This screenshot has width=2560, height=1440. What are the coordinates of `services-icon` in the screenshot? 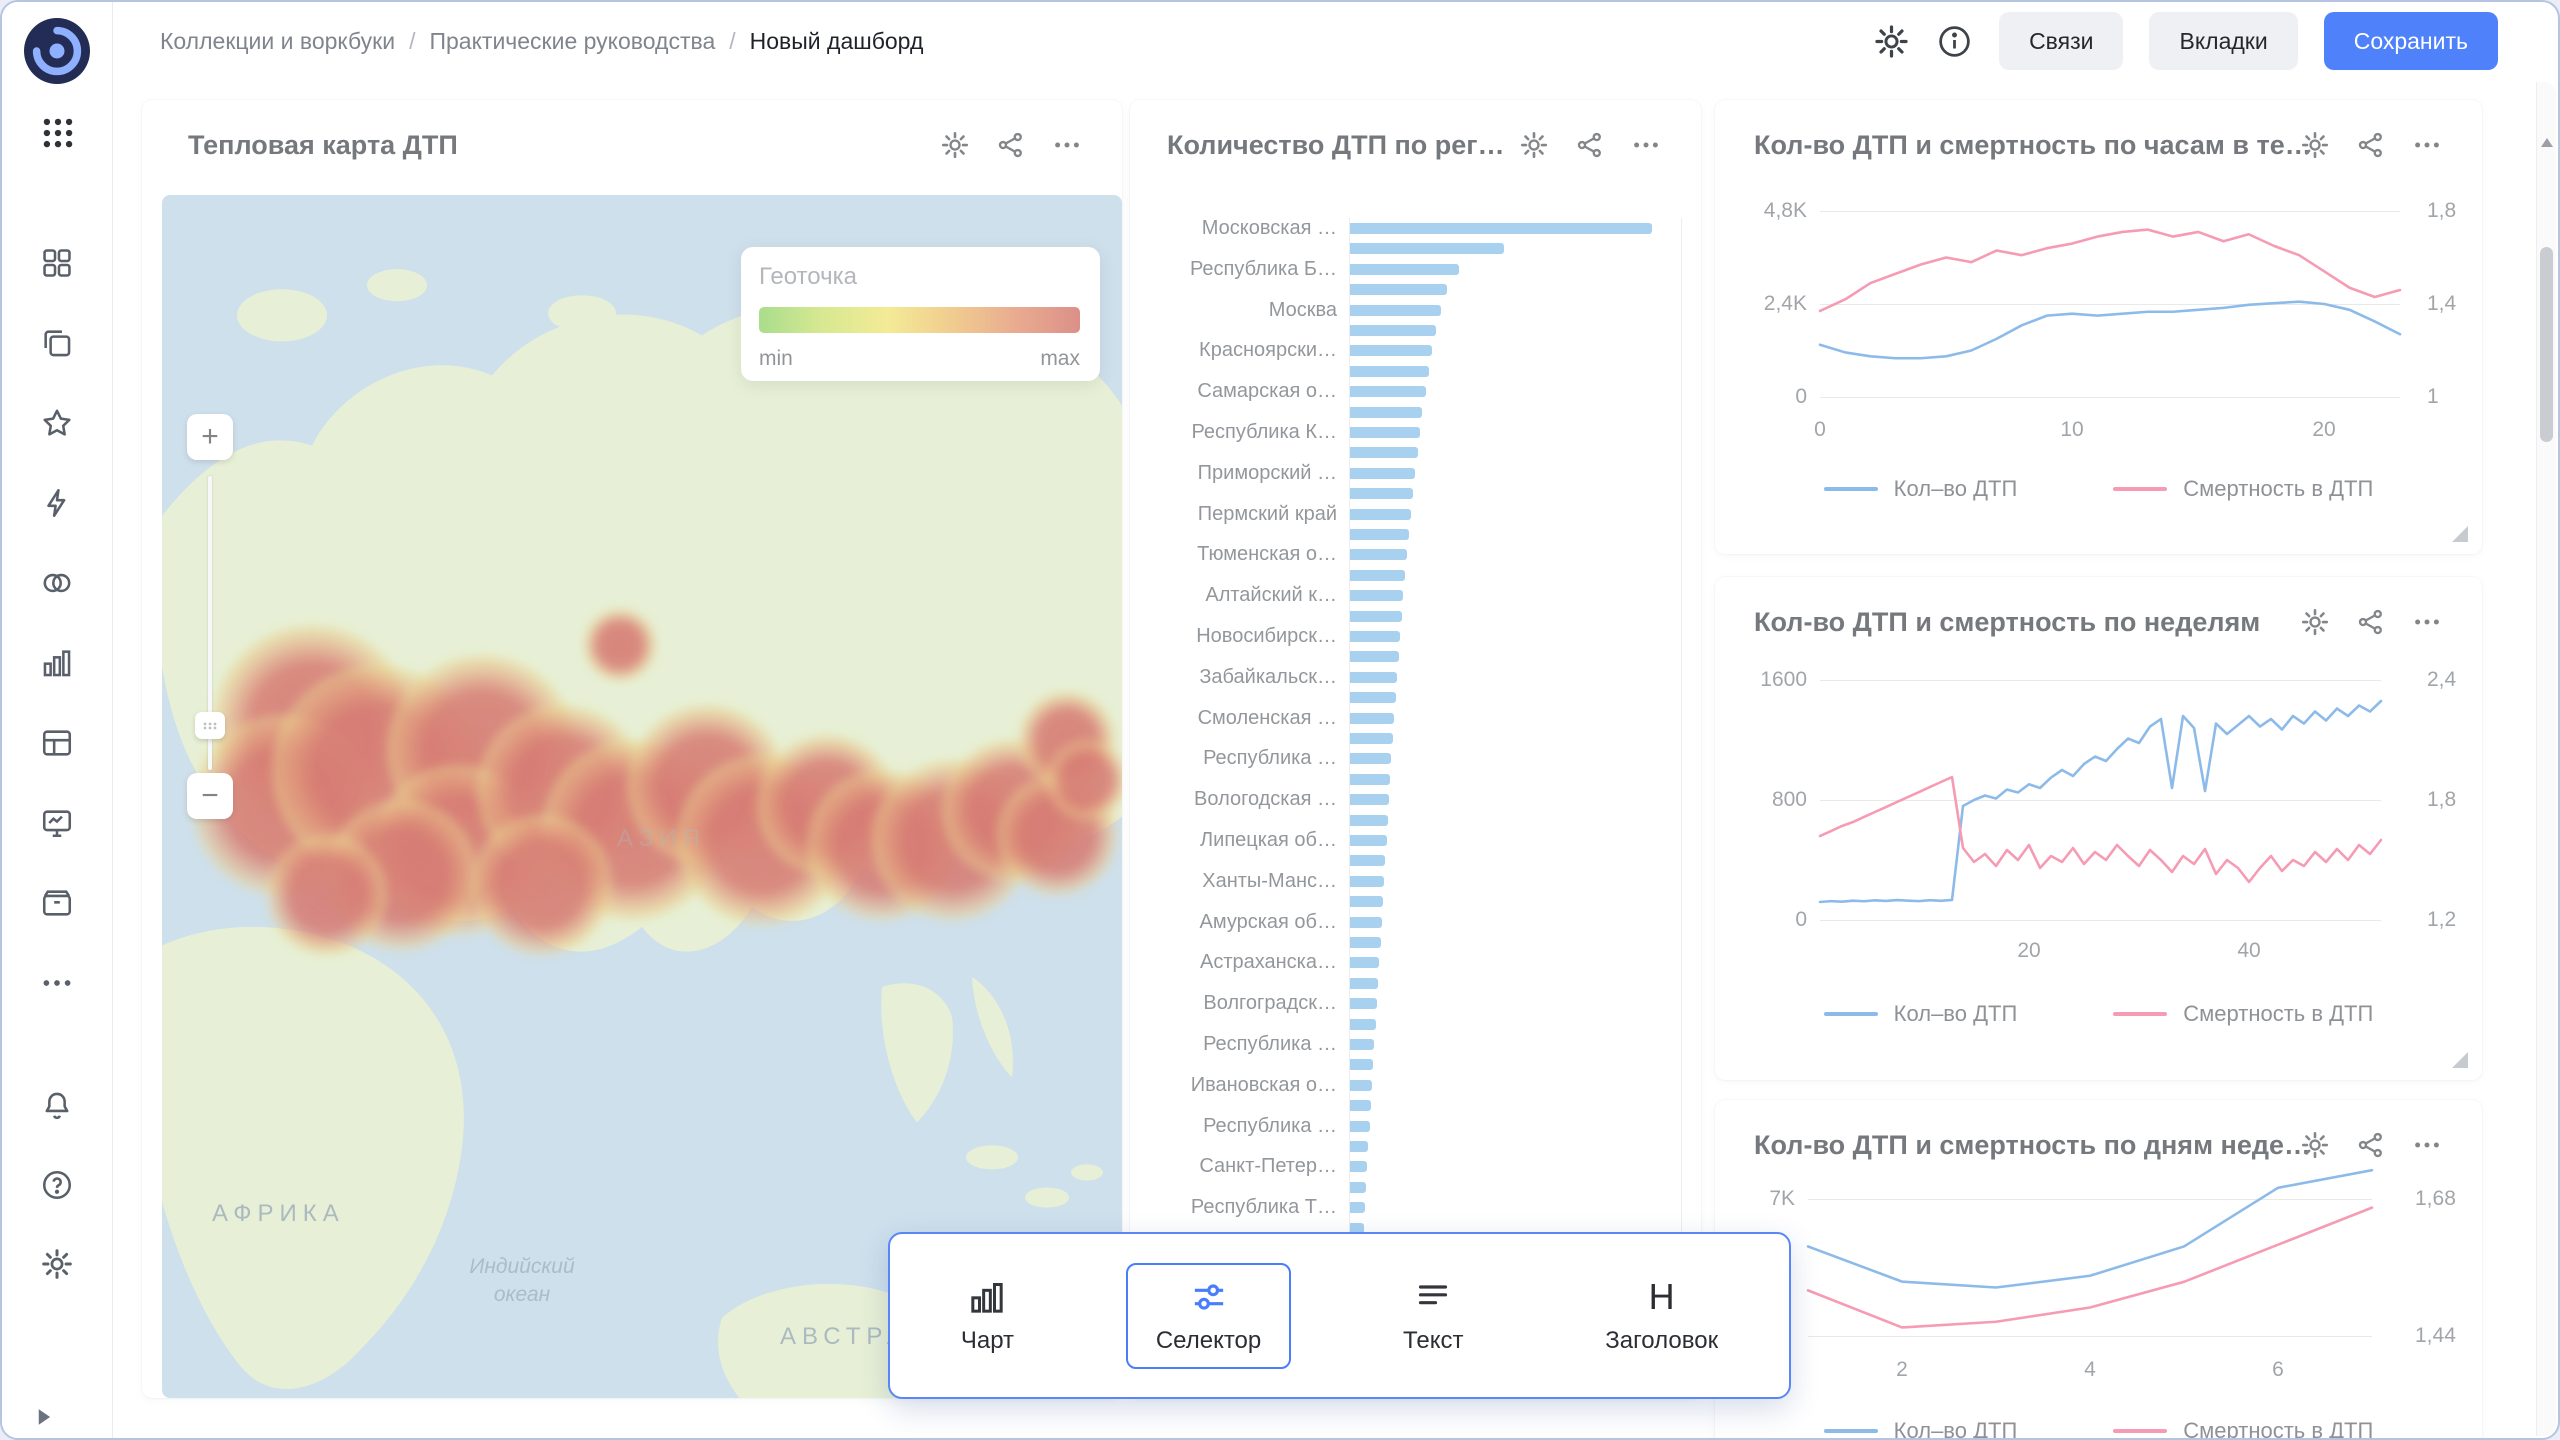 It's located at (57, 903).